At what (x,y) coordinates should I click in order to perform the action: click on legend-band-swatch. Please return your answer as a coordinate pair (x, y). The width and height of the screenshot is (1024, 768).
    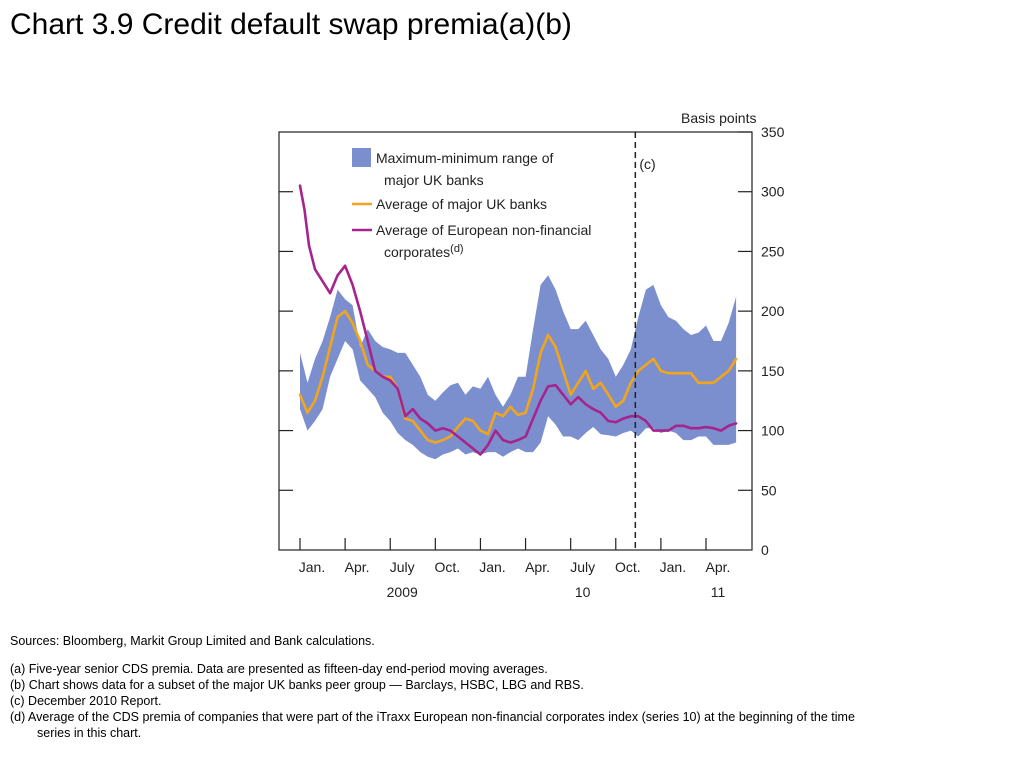
    Looking at the image, I should click on (361, 157).